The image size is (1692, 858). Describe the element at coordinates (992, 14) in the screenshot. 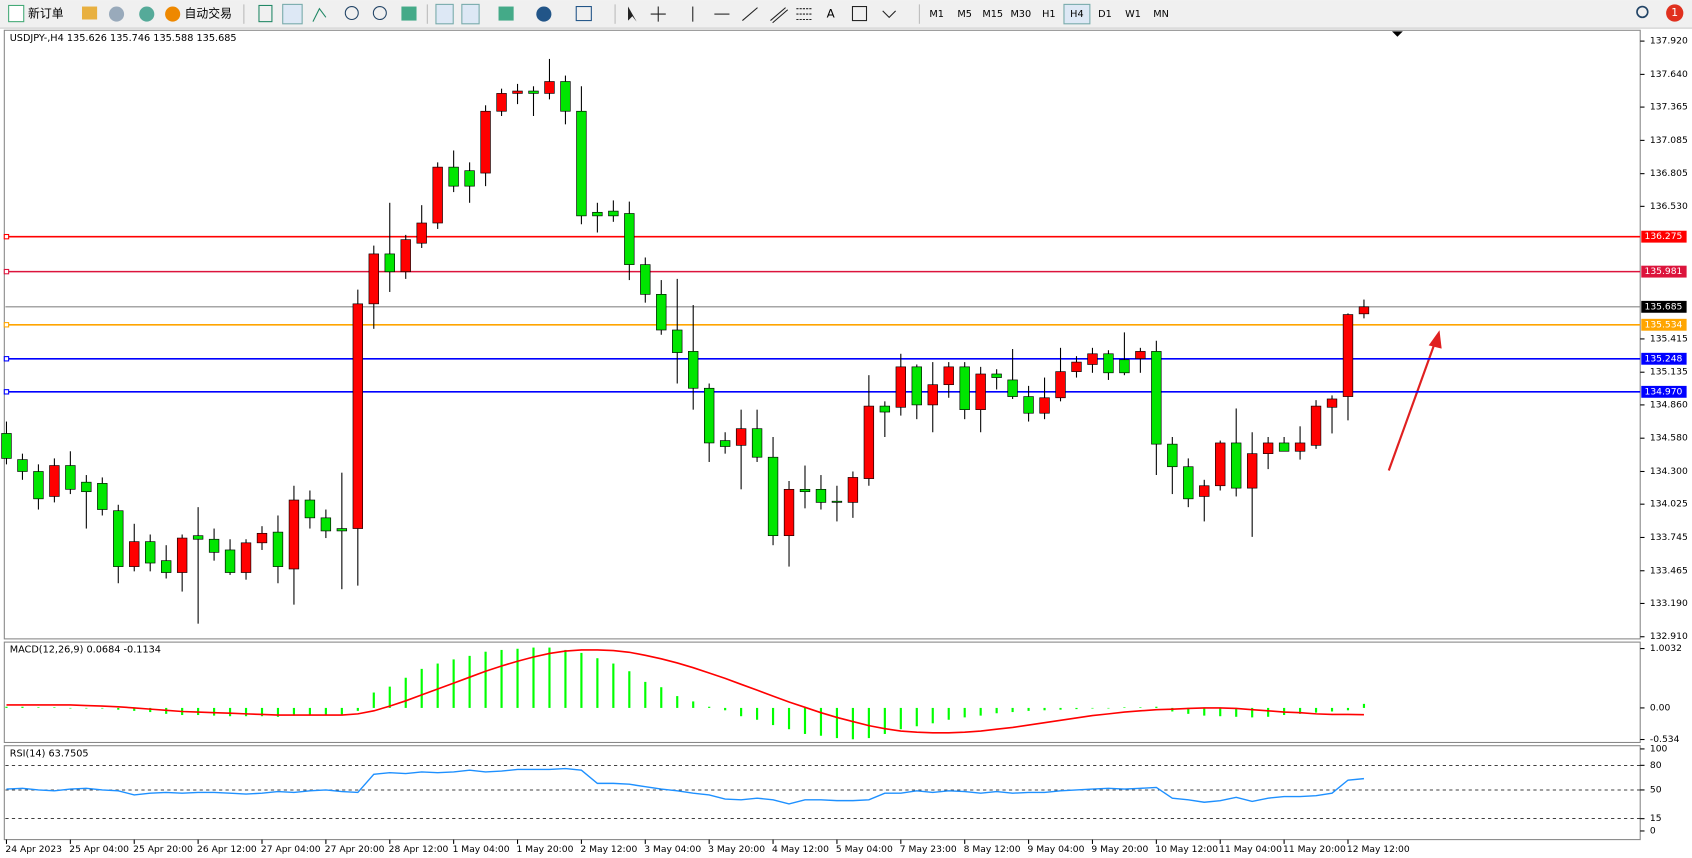

I see `timeframe-button: M15` at that location.